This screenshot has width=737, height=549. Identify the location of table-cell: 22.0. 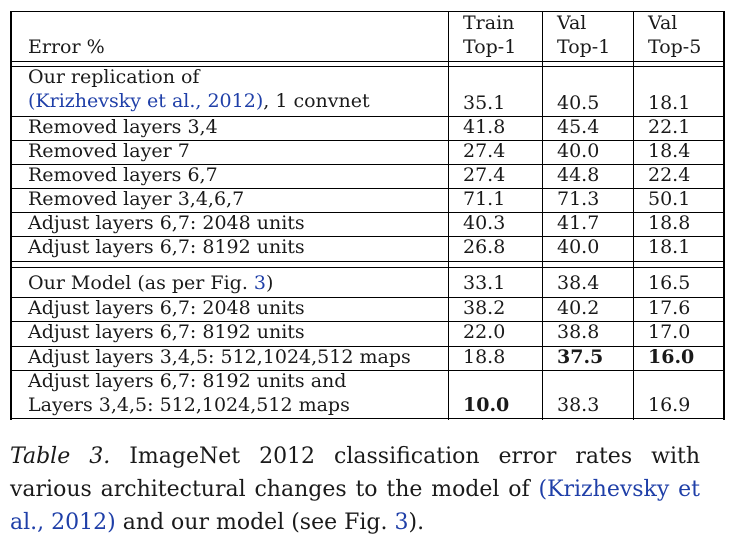
(484, 332).